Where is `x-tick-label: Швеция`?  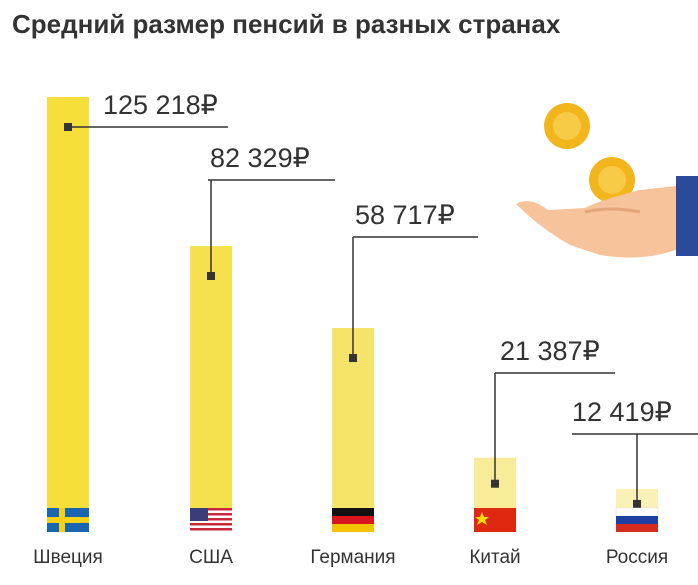 x-tick-label: Швеция is located at coordinates (68, 557).